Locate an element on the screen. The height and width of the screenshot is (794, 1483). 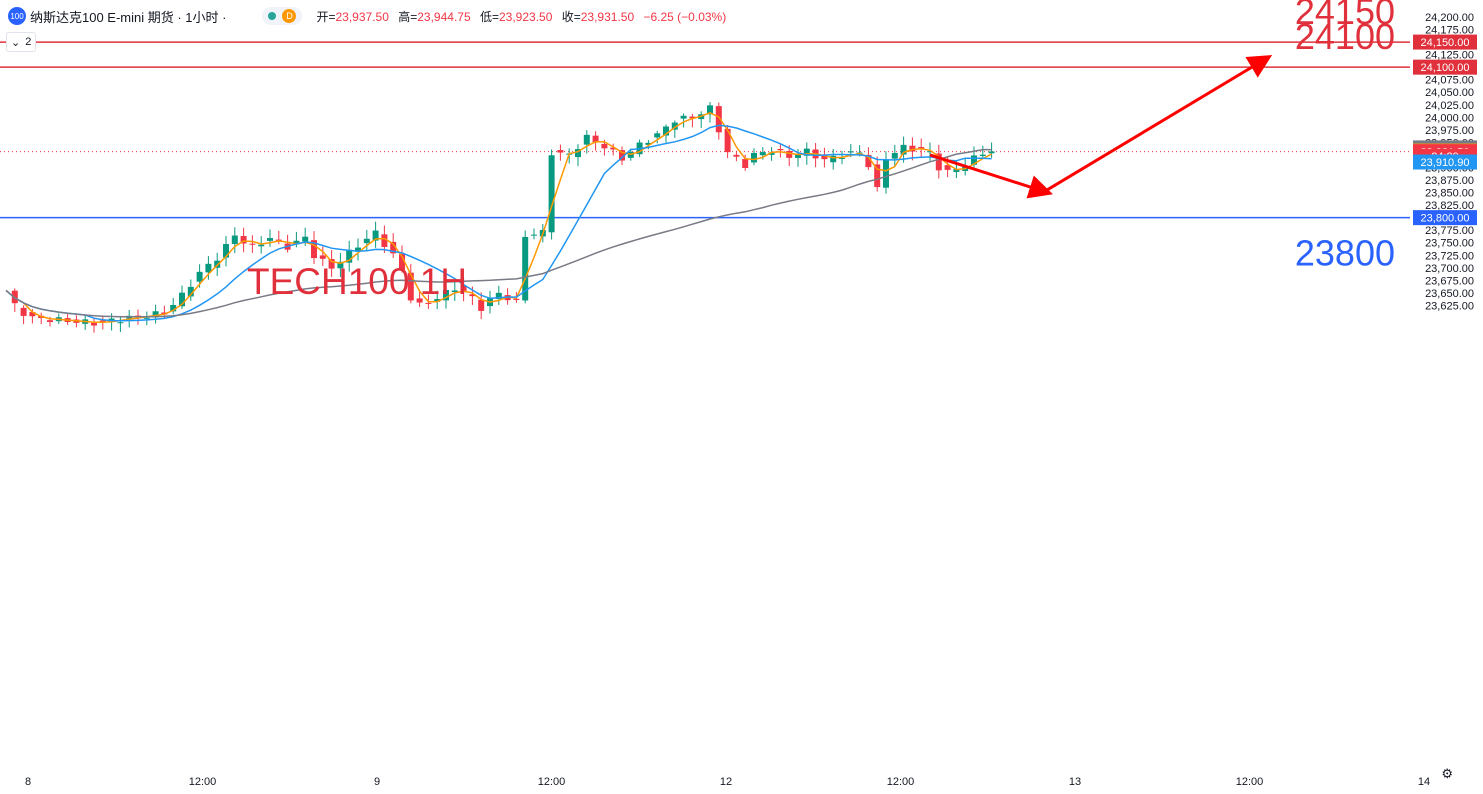
symbol-logo-icon: 100 is located at coordinates (17, 16).